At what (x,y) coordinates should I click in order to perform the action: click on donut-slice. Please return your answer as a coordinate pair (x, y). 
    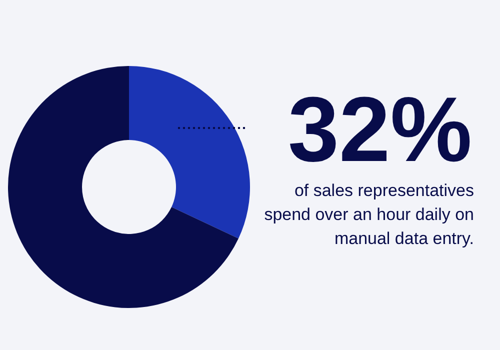
    Looking at the image, I should click on (189, 152).